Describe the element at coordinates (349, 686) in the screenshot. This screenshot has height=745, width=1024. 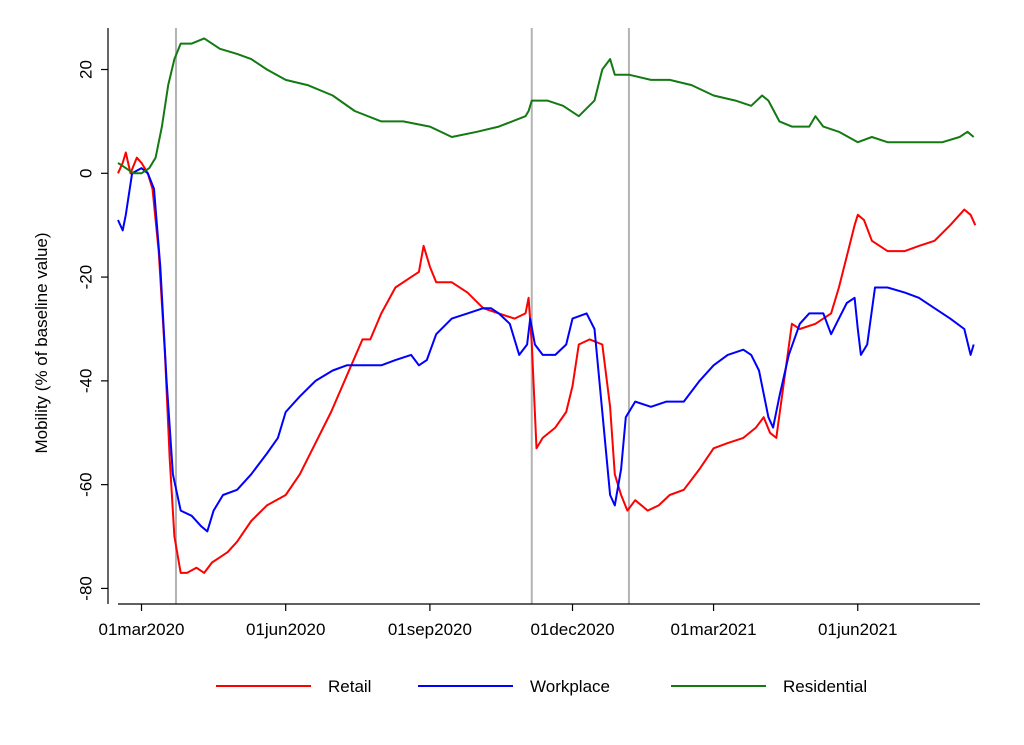
I see `legend-label-retail: Retail` at that location.